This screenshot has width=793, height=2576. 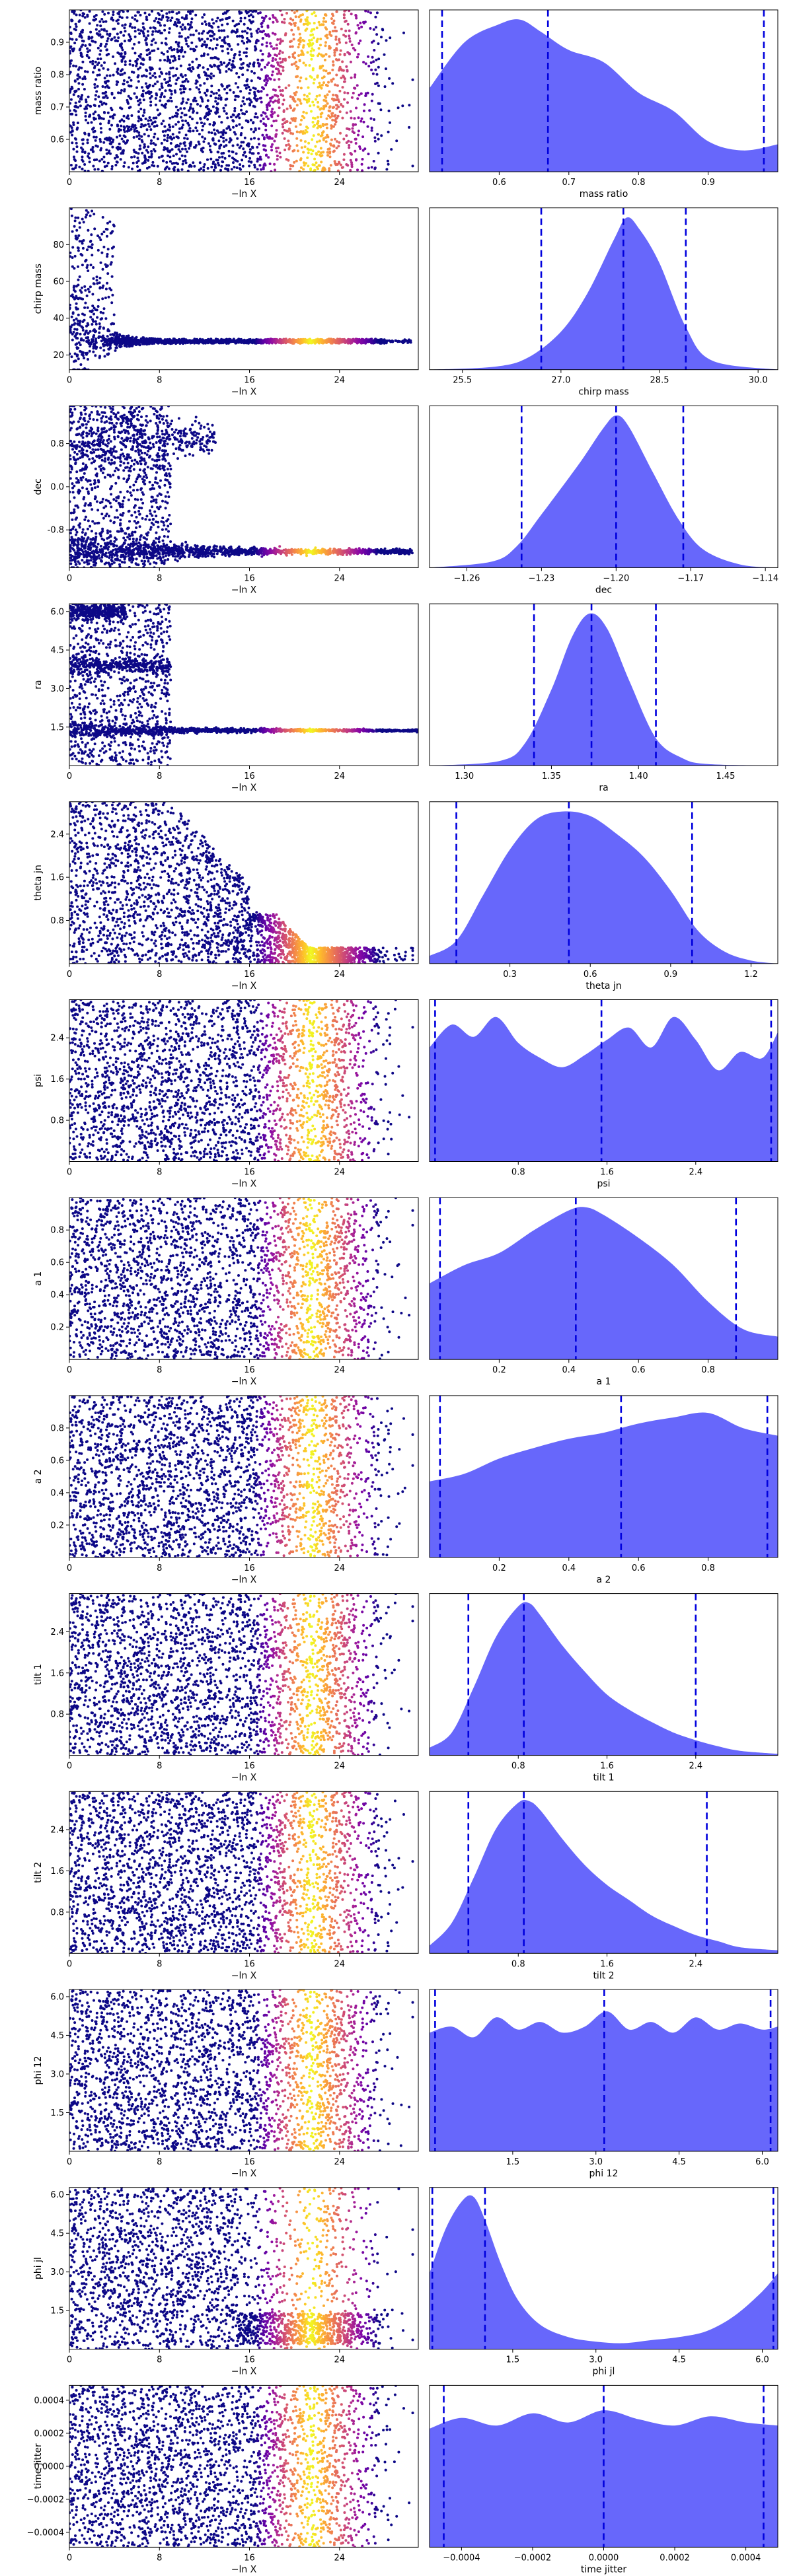 I want to click on x-tick-label: 16, so click(x=250, y=183).